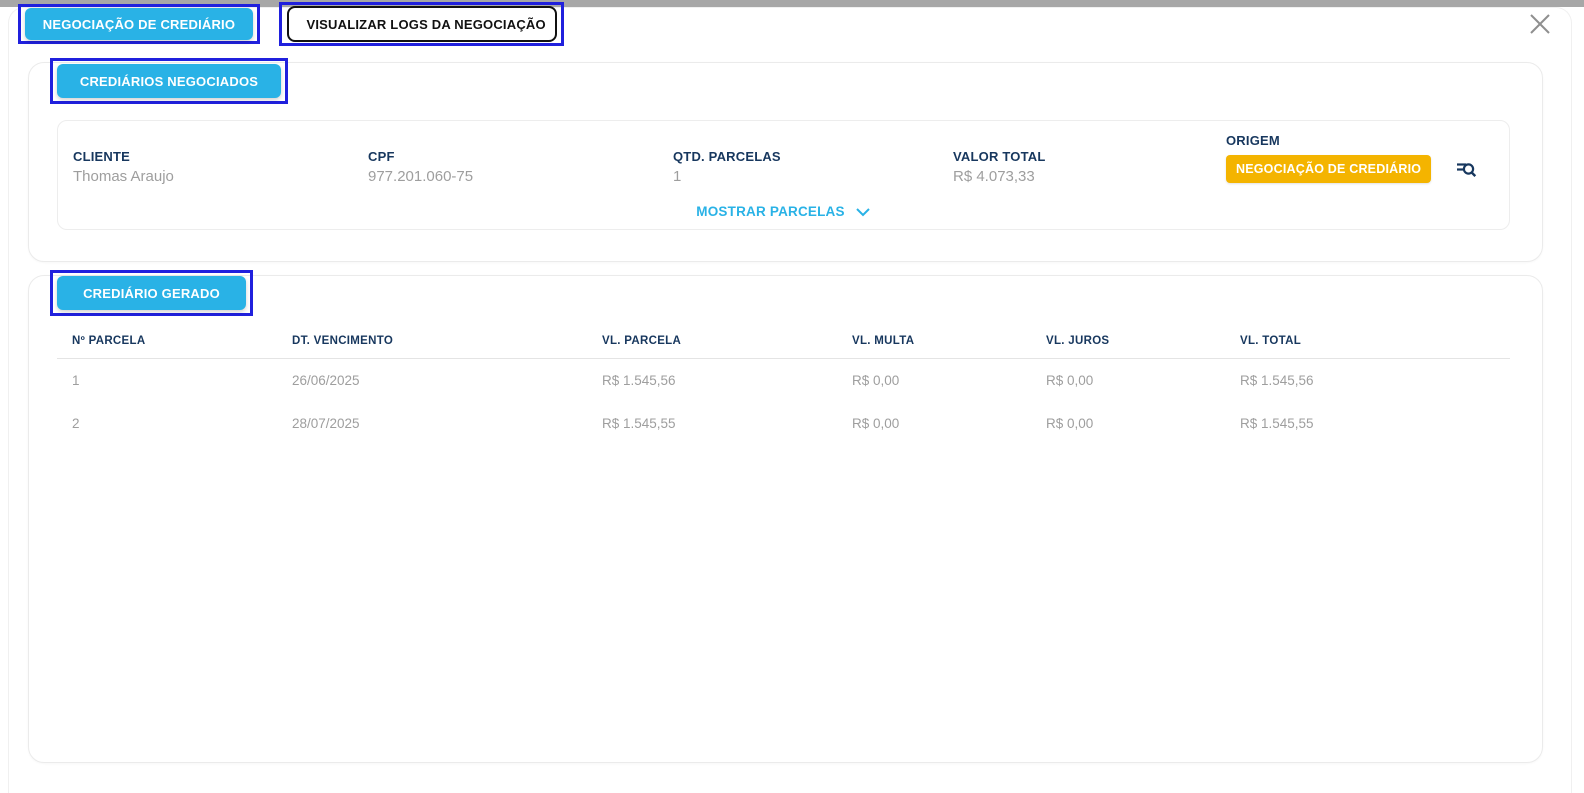 The height and width of the screenshot is (793, 1584). What do you see at coordinates (343, 340) in the screenshot?
I see `header-dt-vencimento: DT. VENCIMENTO` at bounding box center [343, 340].